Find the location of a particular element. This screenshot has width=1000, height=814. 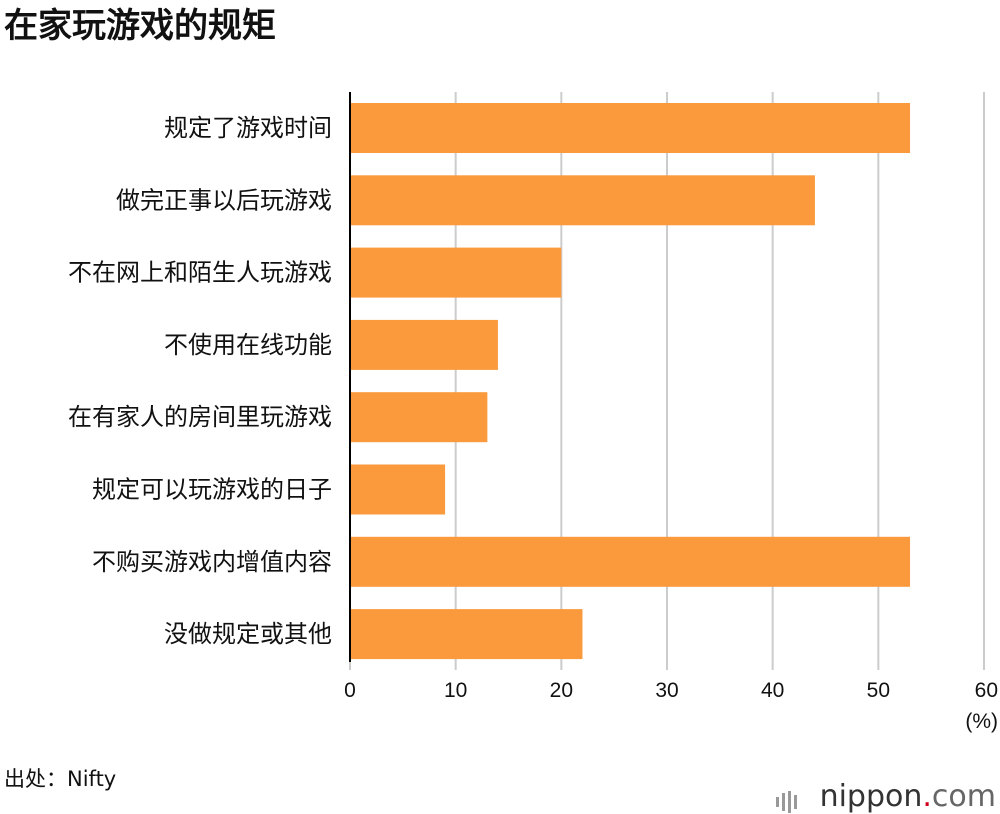

x-tick-label: 60 is located at coordinates (986, 690).